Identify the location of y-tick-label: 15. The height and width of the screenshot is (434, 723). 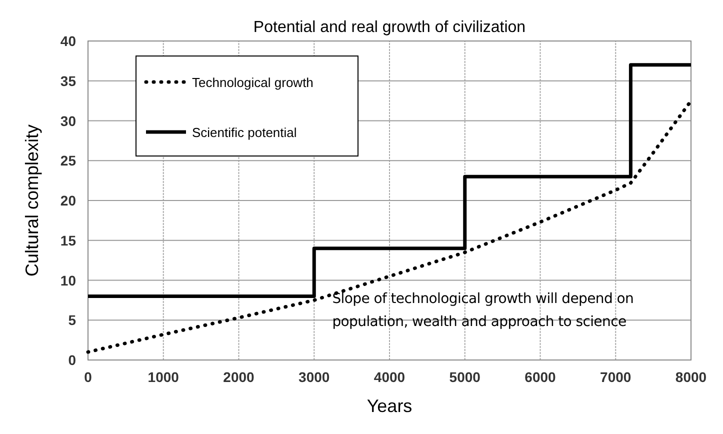
(68, 240).